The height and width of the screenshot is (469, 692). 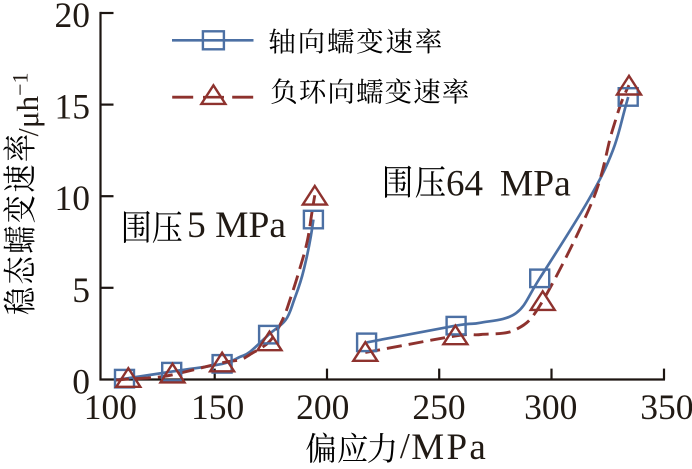 What do you see at coordinates (110, 407) in the screenshot?
I see `svg-text: 100` at bounding box center [110, 407].